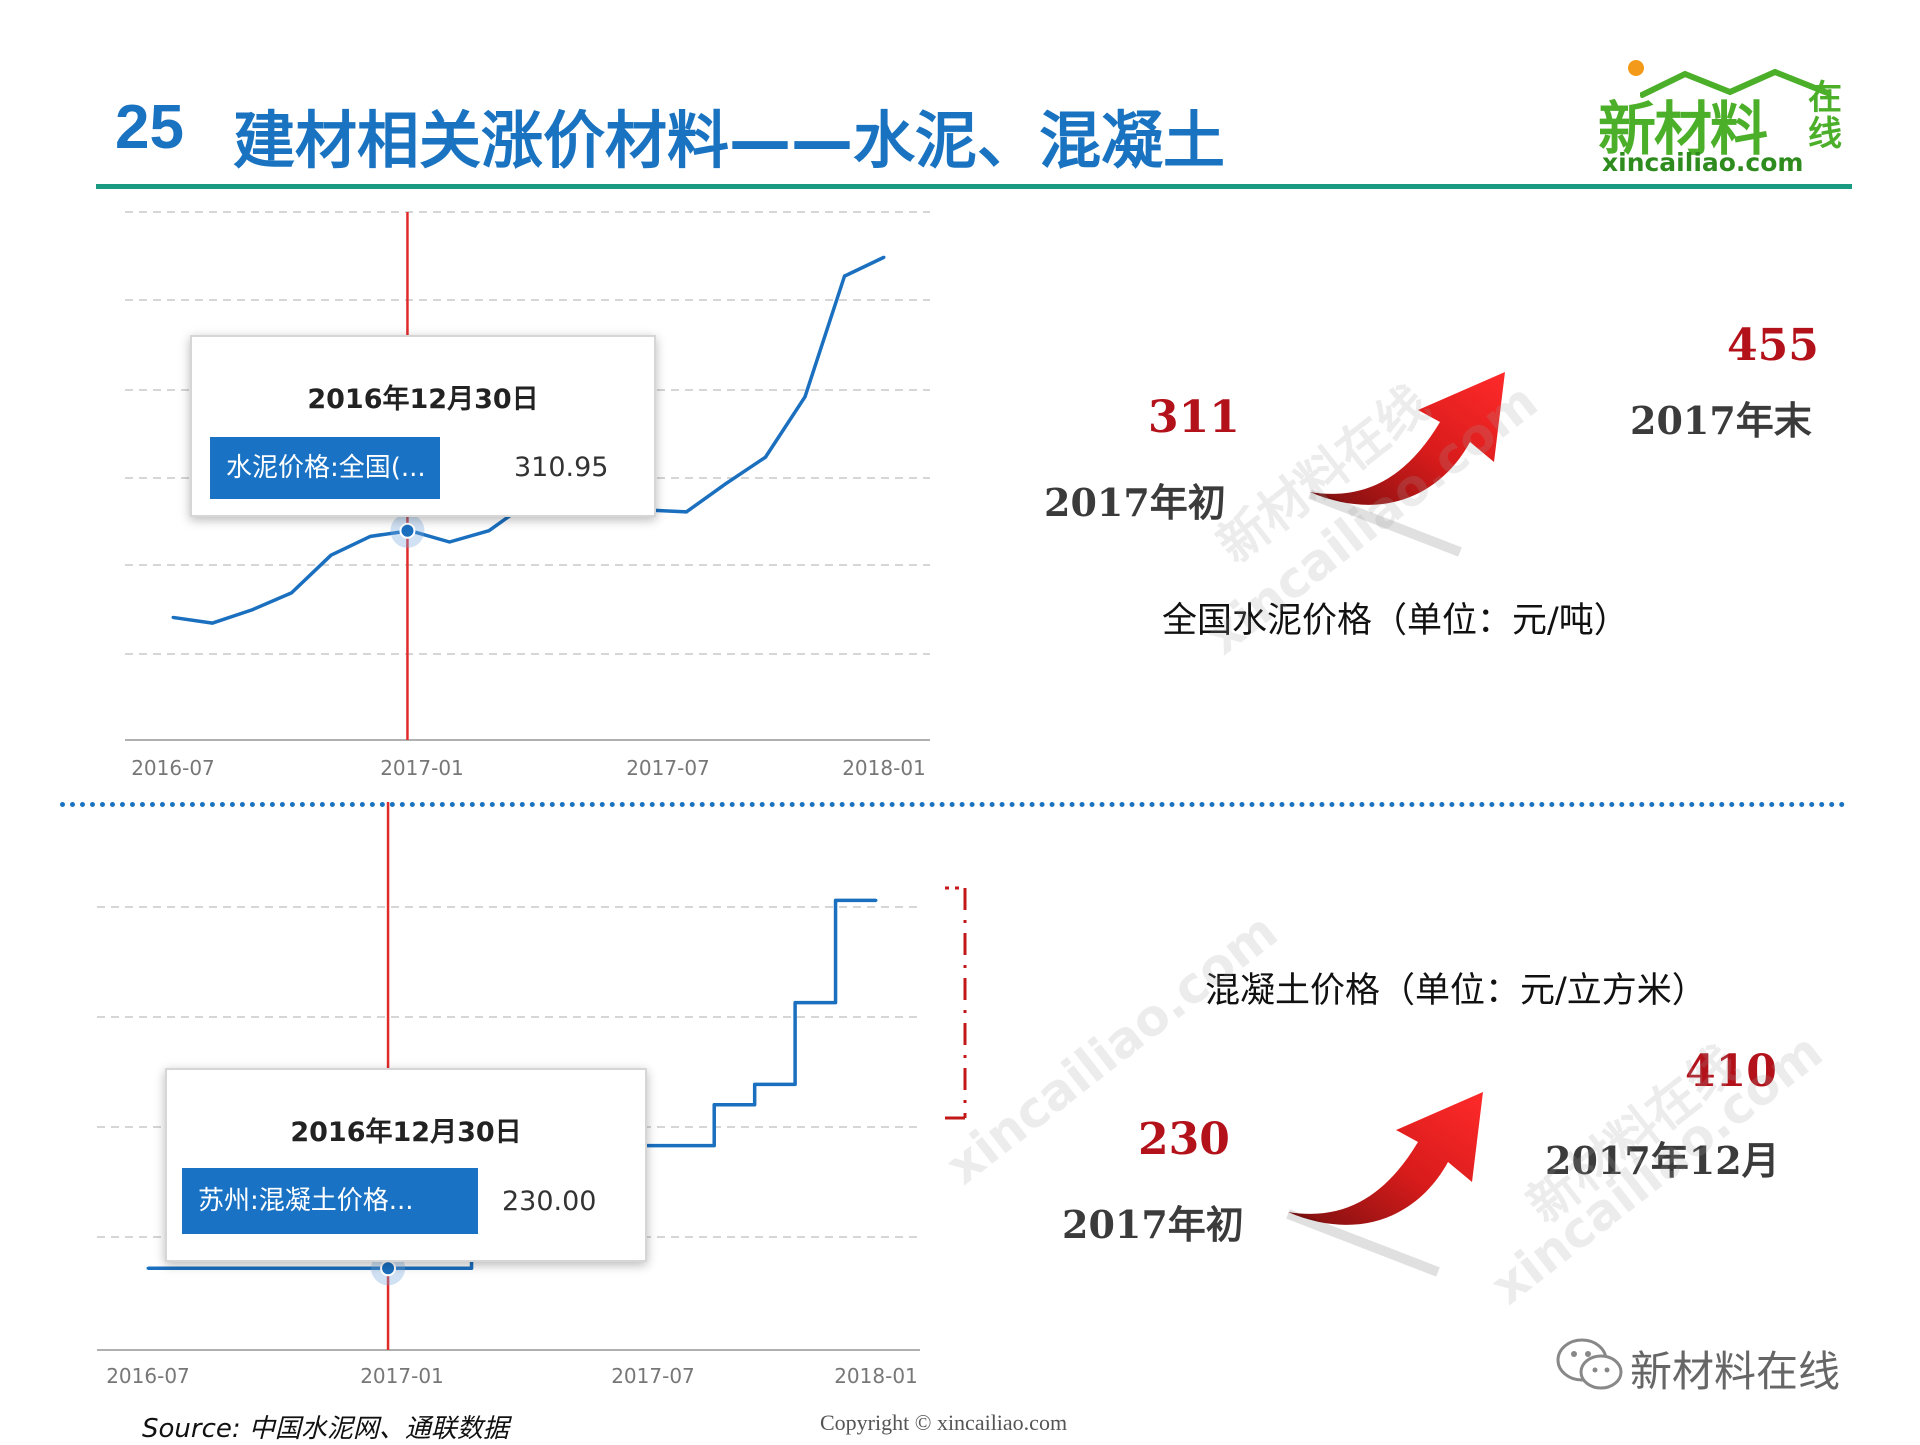 Image resolution: width=1920 pixels, height=1445 pixels. I want to click on logo-side-text: 在线, so click(1825, 116).